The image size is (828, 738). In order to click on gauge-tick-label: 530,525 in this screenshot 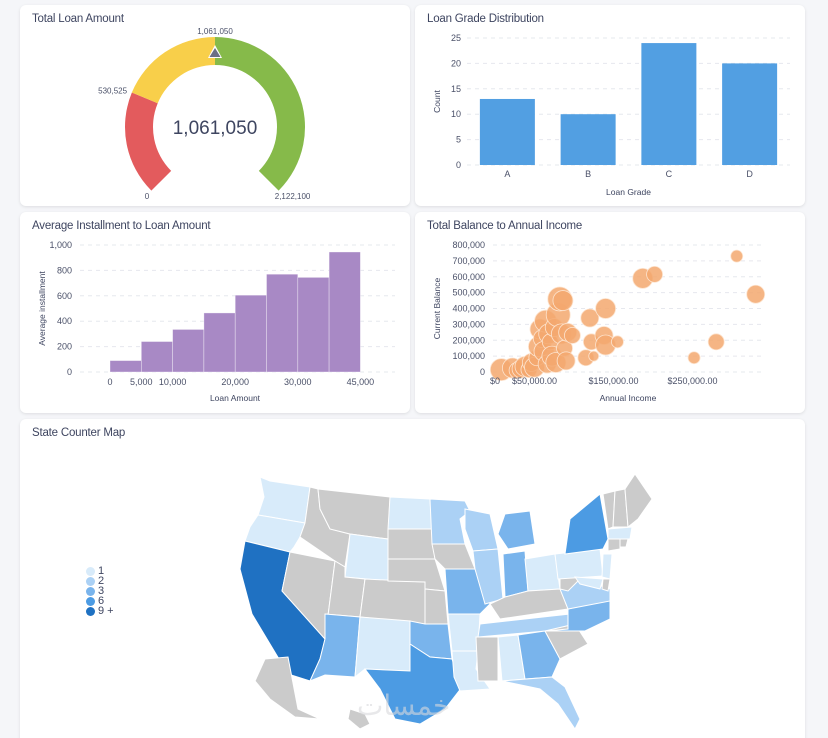, I will do `click(112, 90)`.